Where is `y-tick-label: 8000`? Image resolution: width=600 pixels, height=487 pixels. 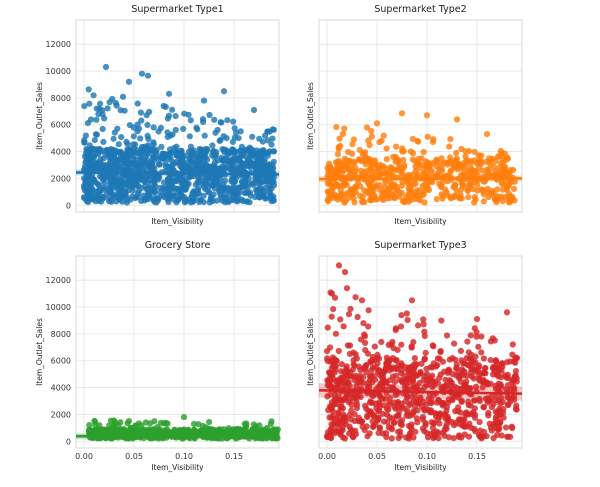
y-tick-label: 8000 is located at coordinates (61, 98).